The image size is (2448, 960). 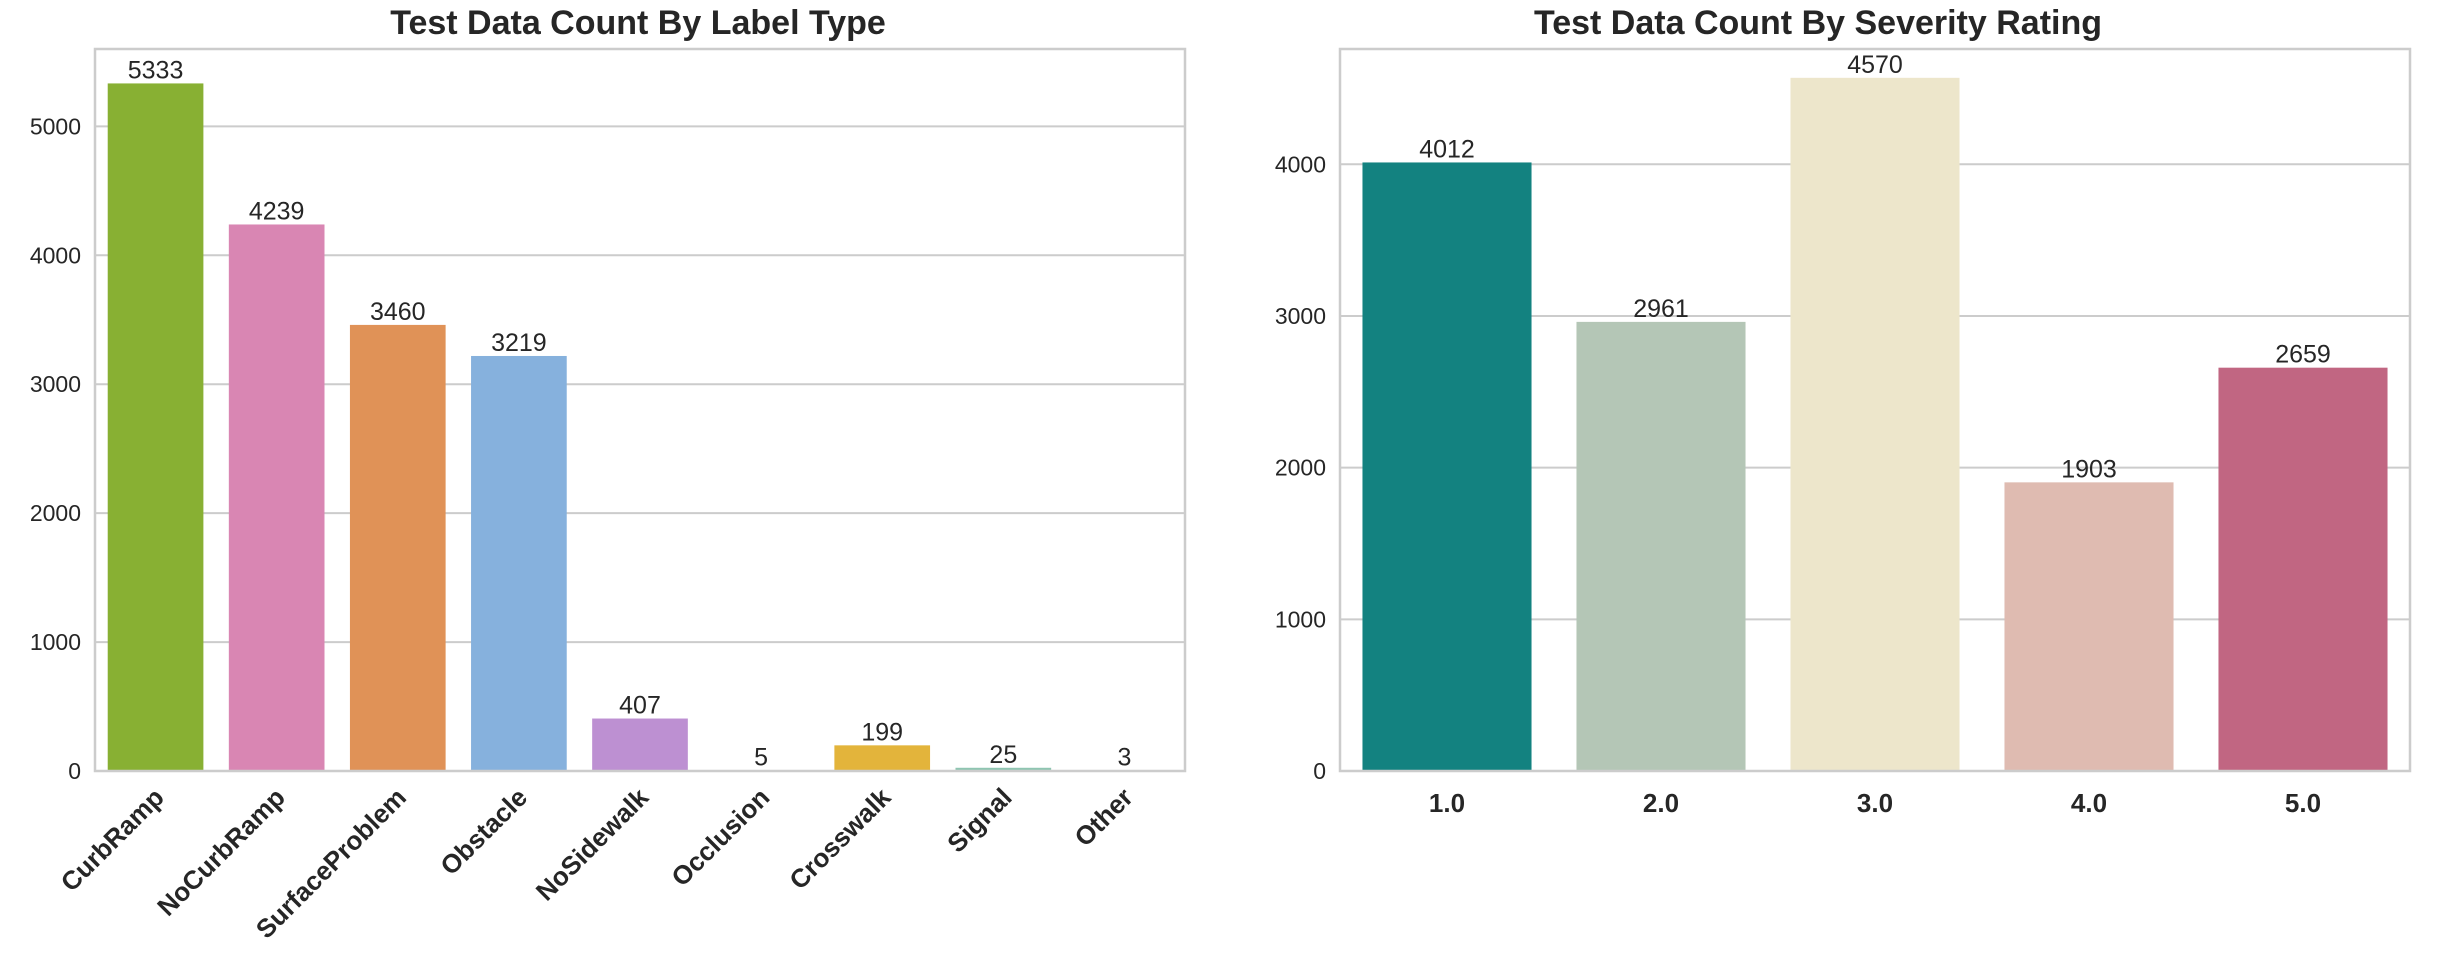 What do you see at coordinates (519, 343) in the screenshot?
I see `data-label: 3219` at bounding box center [519, 343].